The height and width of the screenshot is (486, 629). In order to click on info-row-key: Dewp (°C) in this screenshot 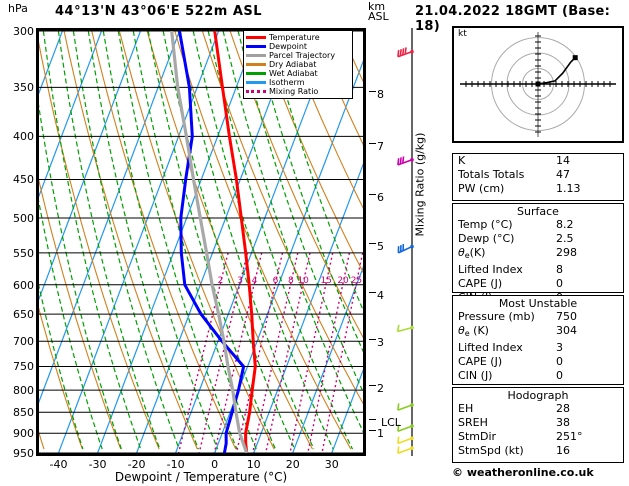, I will do `click(486, 238)`.